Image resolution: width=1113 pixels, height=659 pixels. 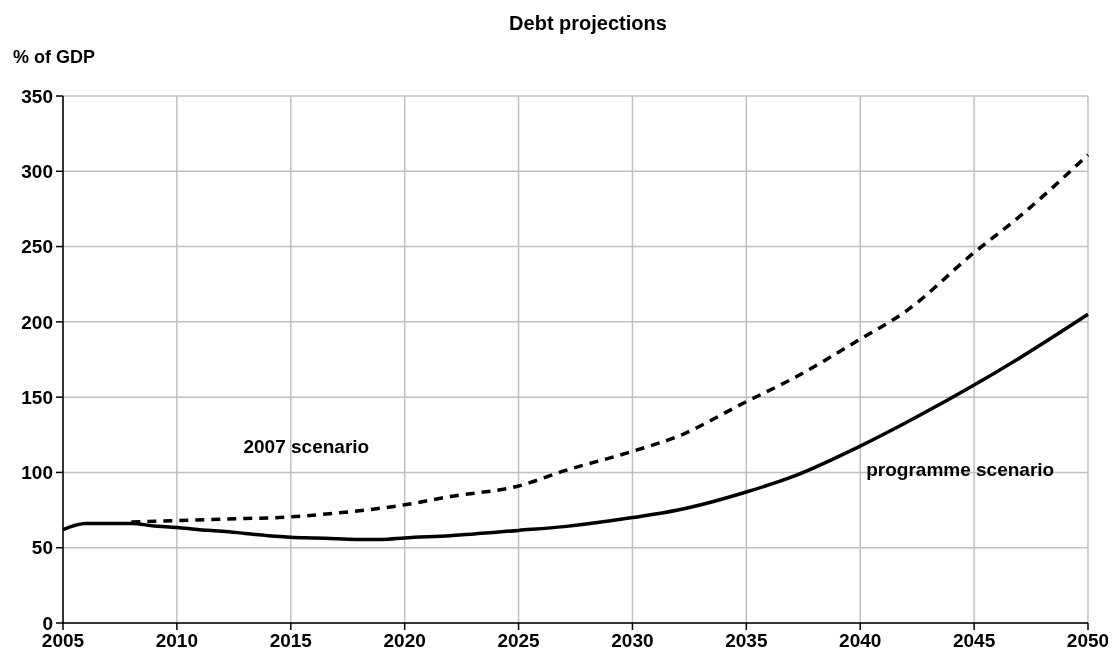 I want to click on y-tick-label: 50, so click(x=42, y=548).